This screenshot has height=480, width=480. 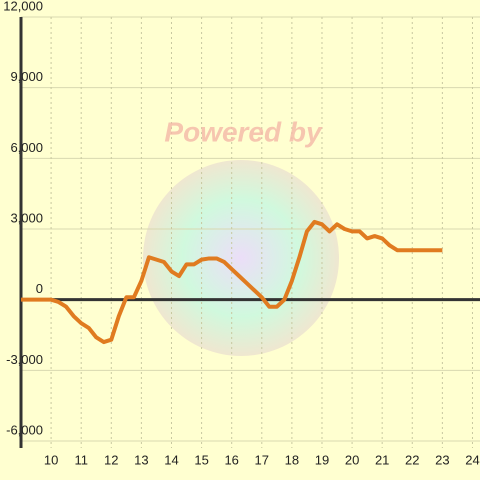 I want to click on x-tick-label: 17, so click(x=262, y=459).